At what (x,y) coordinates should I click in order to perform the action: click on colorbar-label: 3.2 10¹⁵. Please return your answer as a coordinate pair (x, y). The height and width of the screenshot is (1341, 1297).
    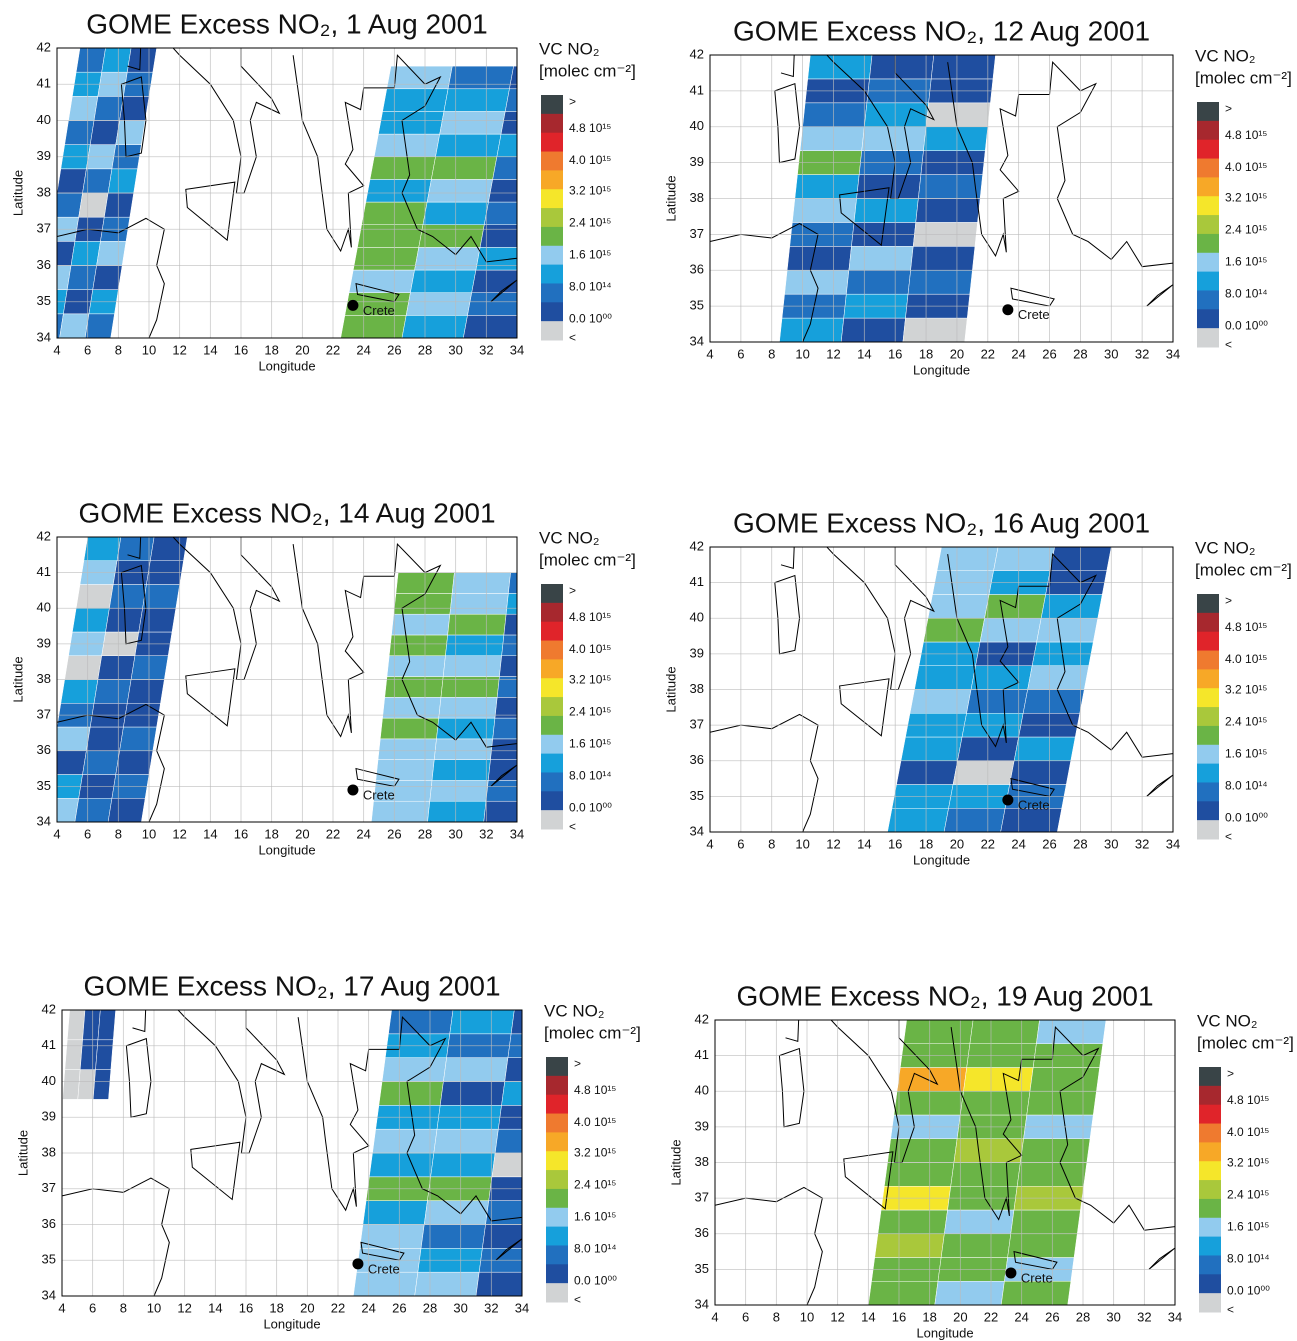
    Looking at the image, I should click on (595, 1152).